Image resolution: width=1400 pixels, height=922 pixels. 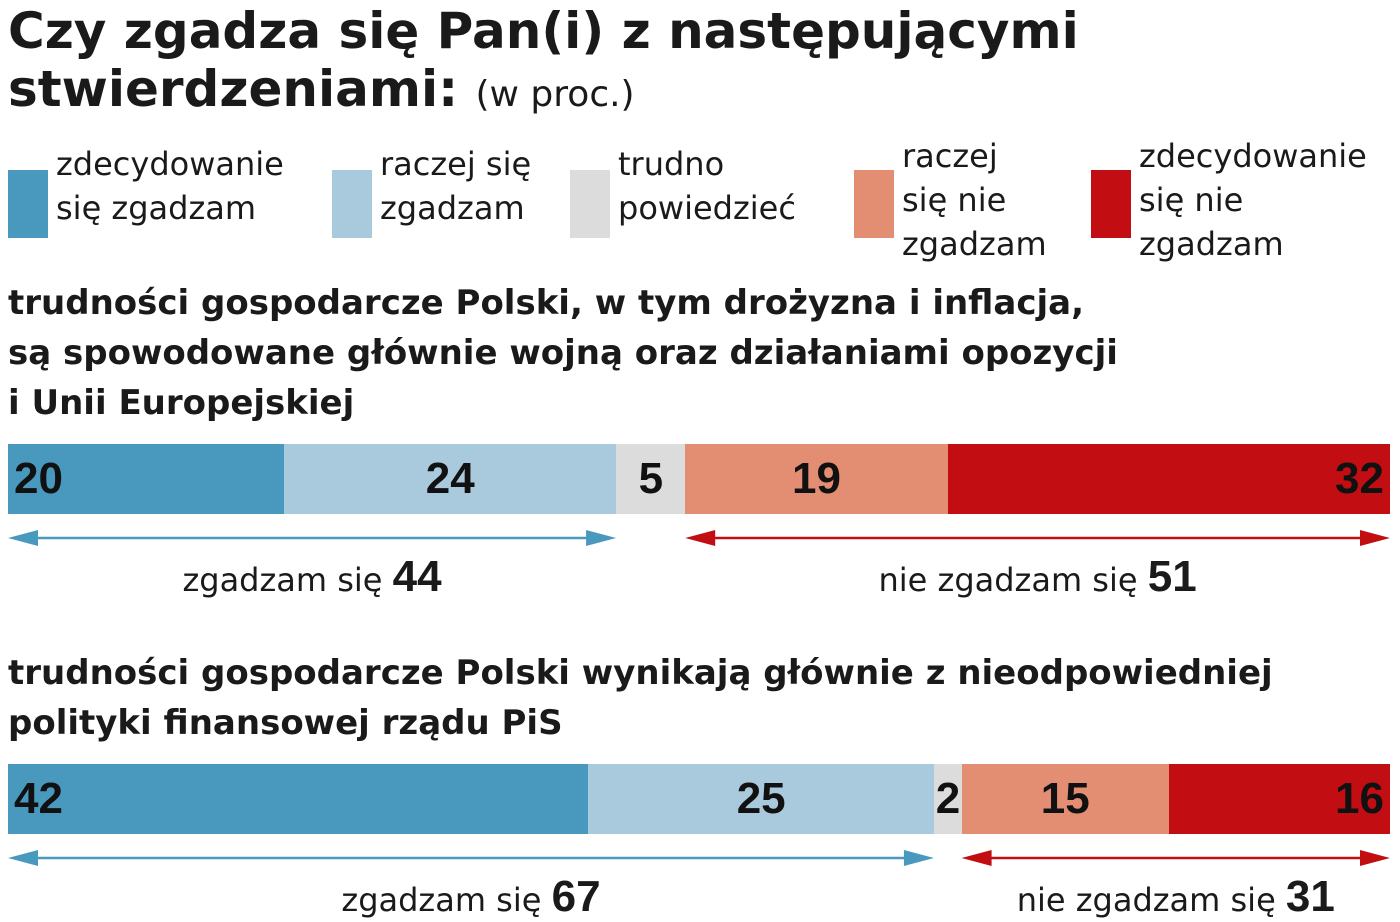 I want to click on legend-label-rather-disagree: raczej się nie zgadzam, so click(x=974, y=200).